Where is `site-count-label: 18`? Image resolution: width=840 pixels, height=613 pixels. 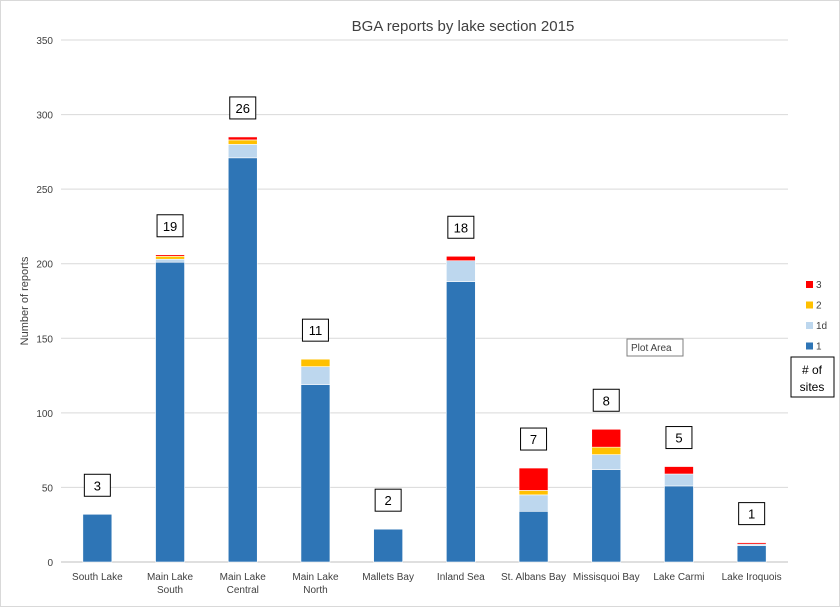
site-count-label: 18 is located at coordinates (461, 227).